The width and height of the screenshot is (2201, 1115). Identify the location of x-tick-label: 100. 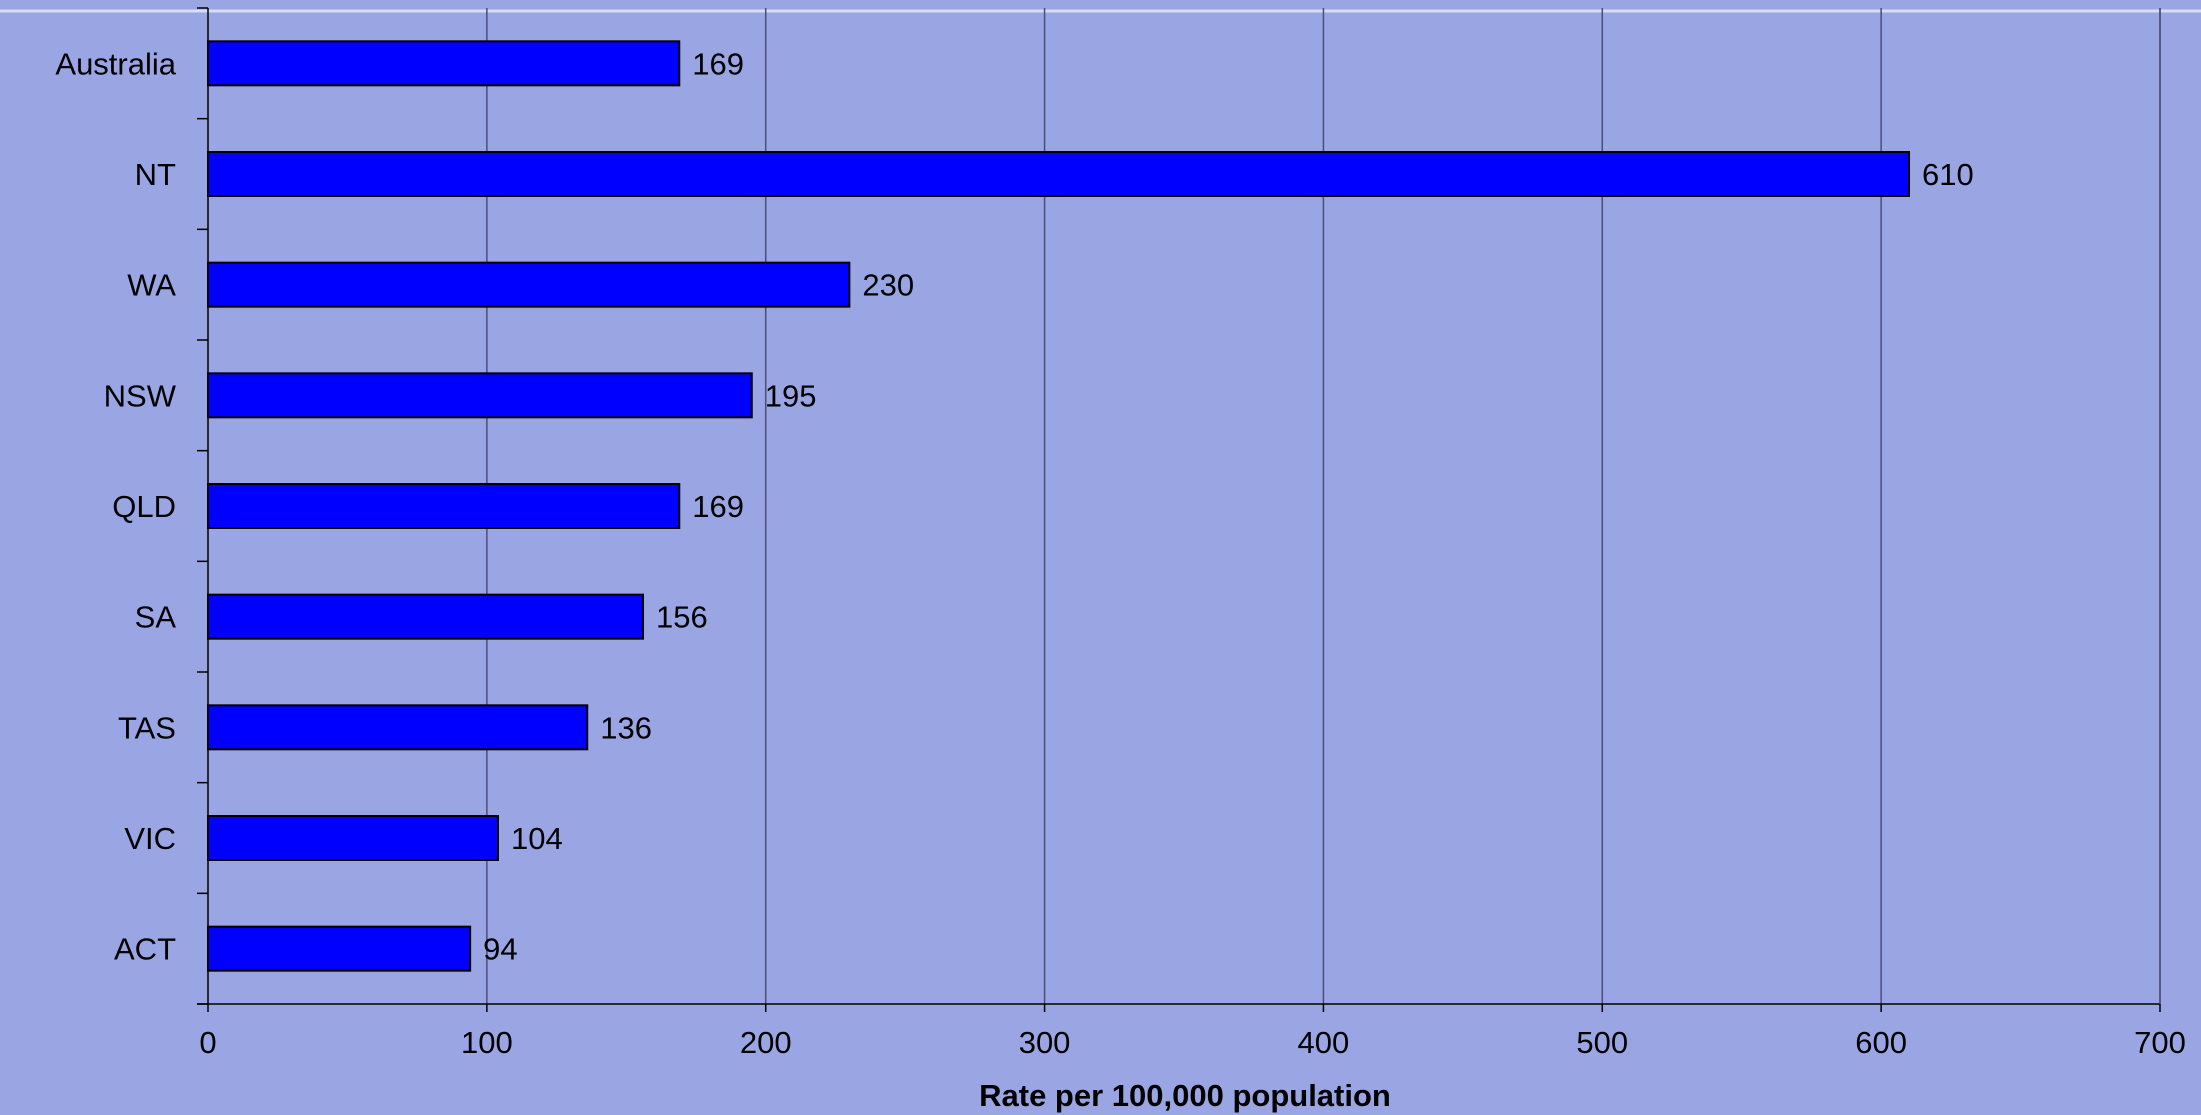
(487, 1042).